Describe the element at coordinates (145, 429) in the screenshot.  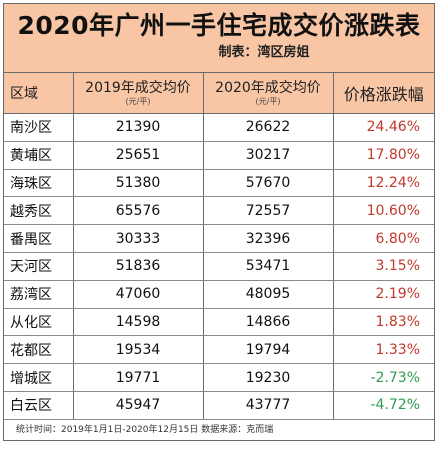
I see `footer-note: 统计时间：2019年1月1日-2020年12月15日 数据来源：克而瑞` at that location.